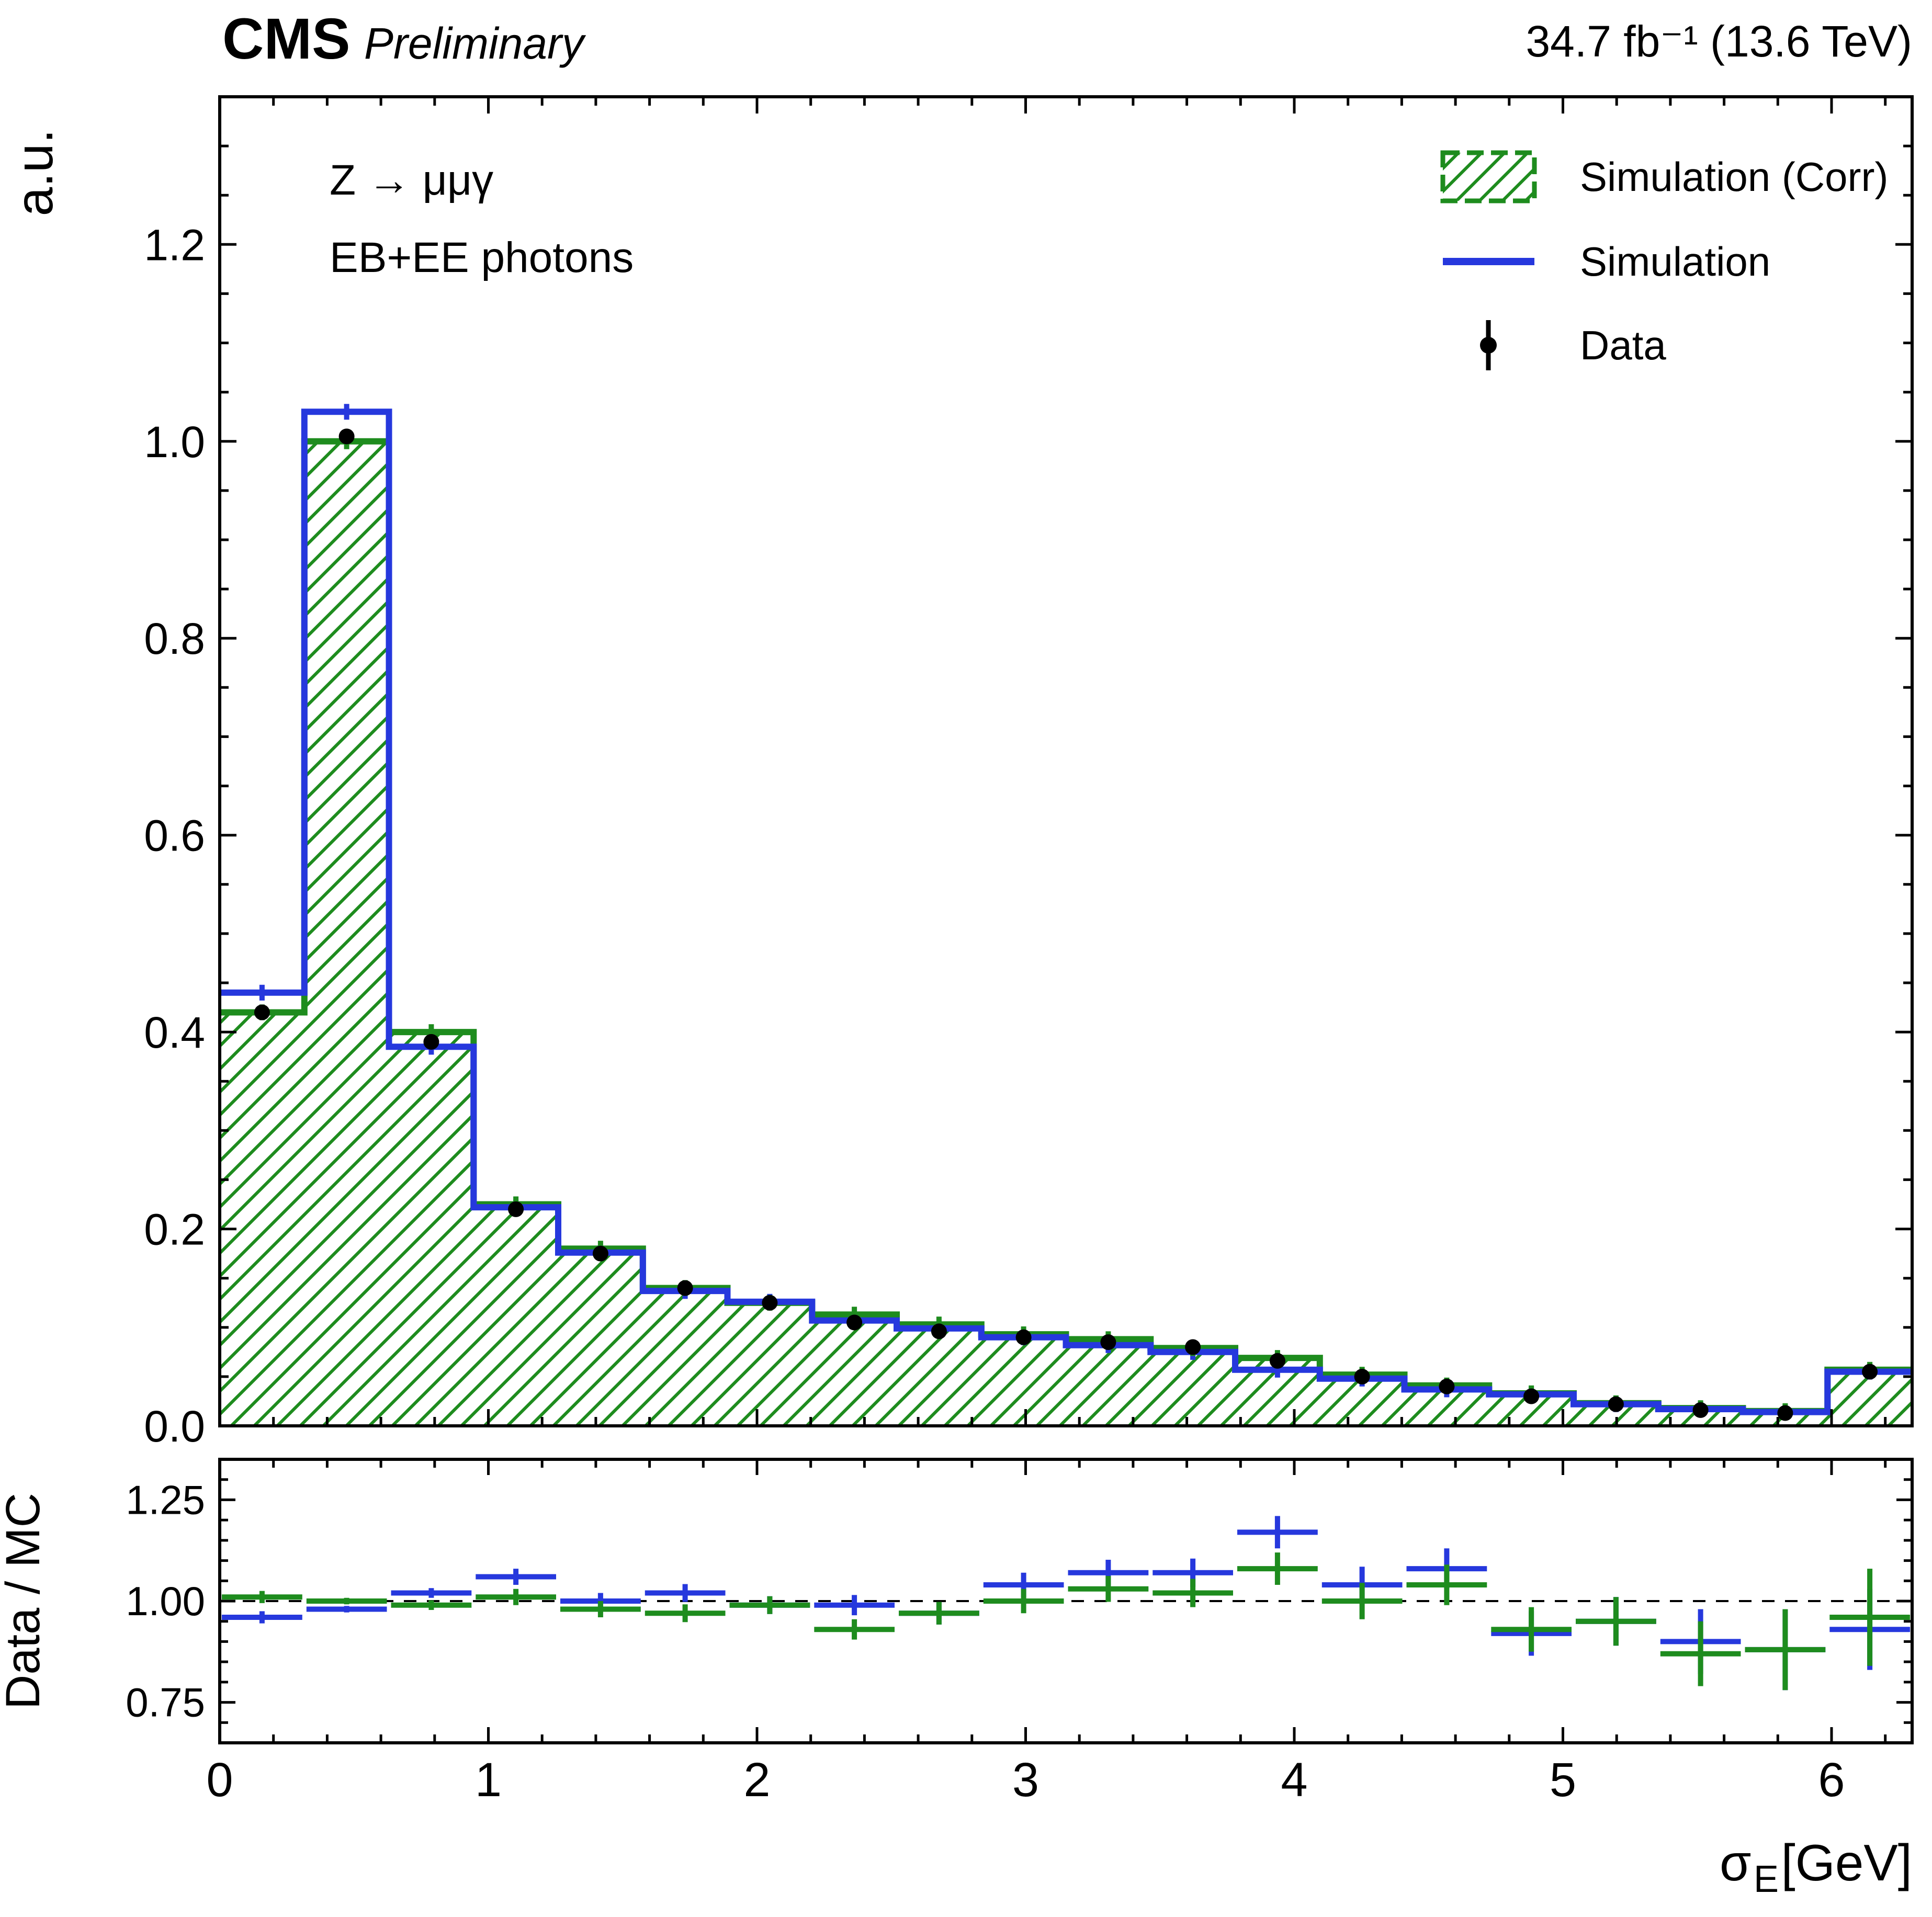 This screenshot has height=1917, width=1932. Describe the element at coordinates (1832, 1780) in the screenshot. I see `x-tick-label: 6` at that location.